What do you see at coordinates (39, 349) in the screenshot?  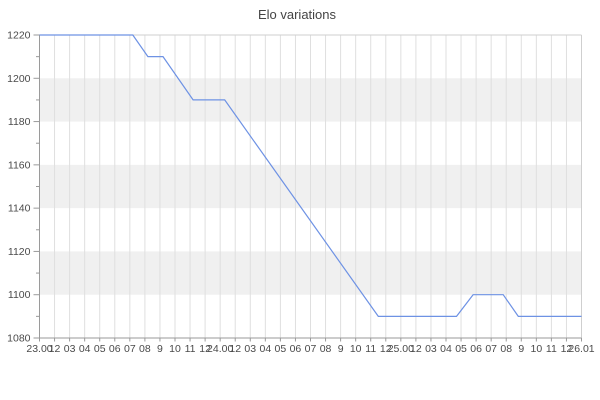 I see `x-tick-label: 23.00` at bounding box center [39, 349].